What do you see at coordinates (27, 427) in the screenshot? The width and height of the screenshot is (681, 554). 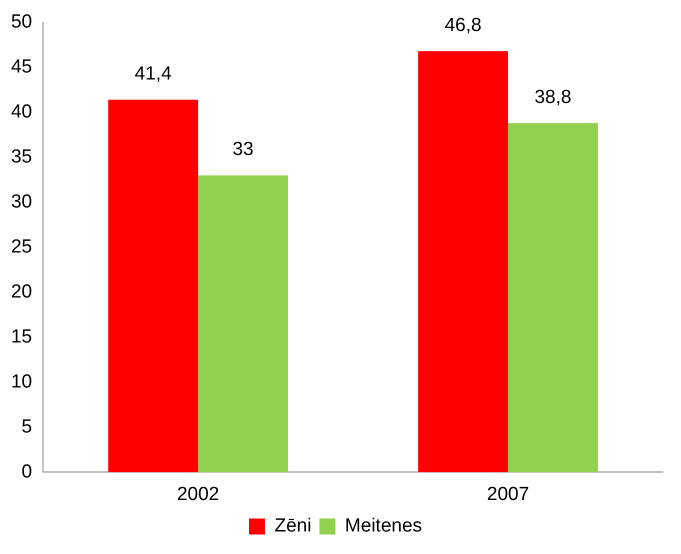 I see `y-tick-label: 5` at bounding box center [27, 427].